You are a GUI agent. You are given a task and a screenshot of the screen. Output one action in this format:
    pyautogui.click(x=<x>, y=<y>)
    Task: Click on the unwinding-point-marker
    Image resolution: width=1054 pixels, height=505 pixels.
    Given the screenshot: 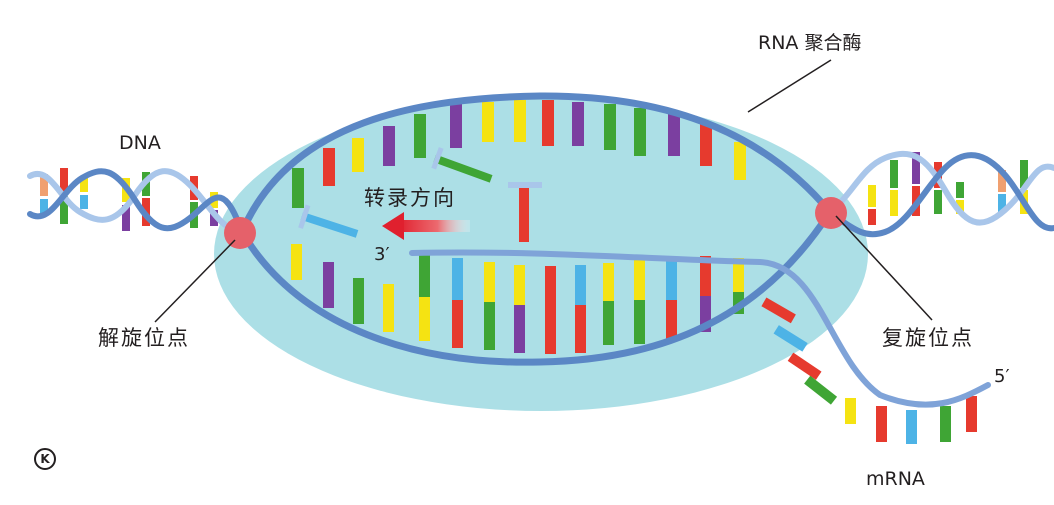 What is the action you would take?
    pyautogui.click(x=240, y=233)
    